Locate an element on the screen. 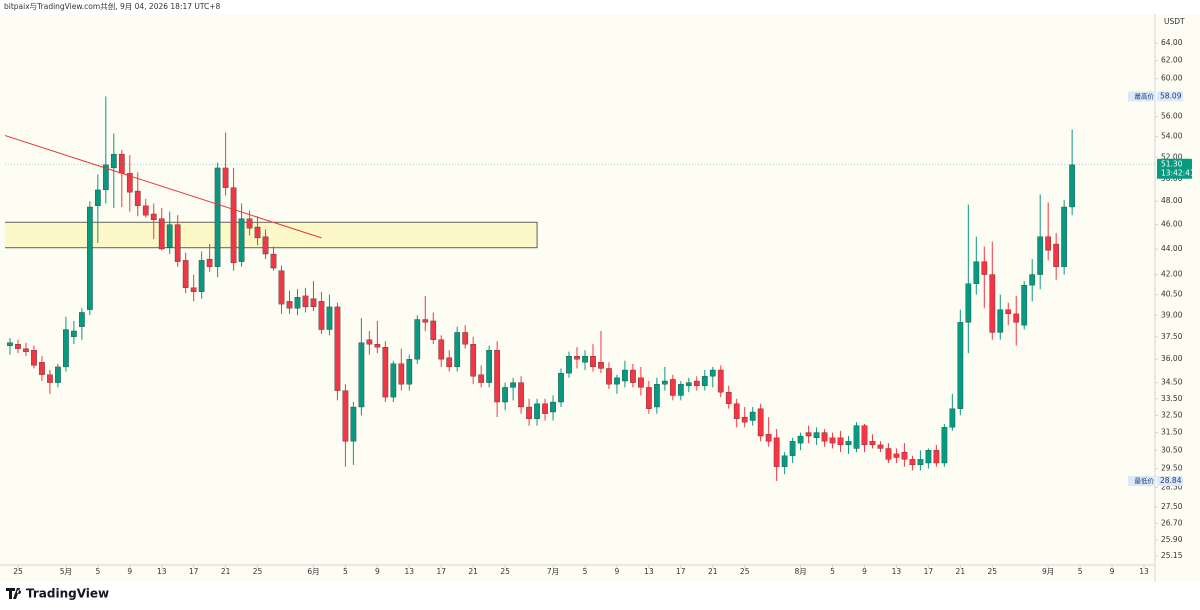 This screenshot has height=610, width=1200. x-tick-label: 5月 is located at coordinates (66, 571).